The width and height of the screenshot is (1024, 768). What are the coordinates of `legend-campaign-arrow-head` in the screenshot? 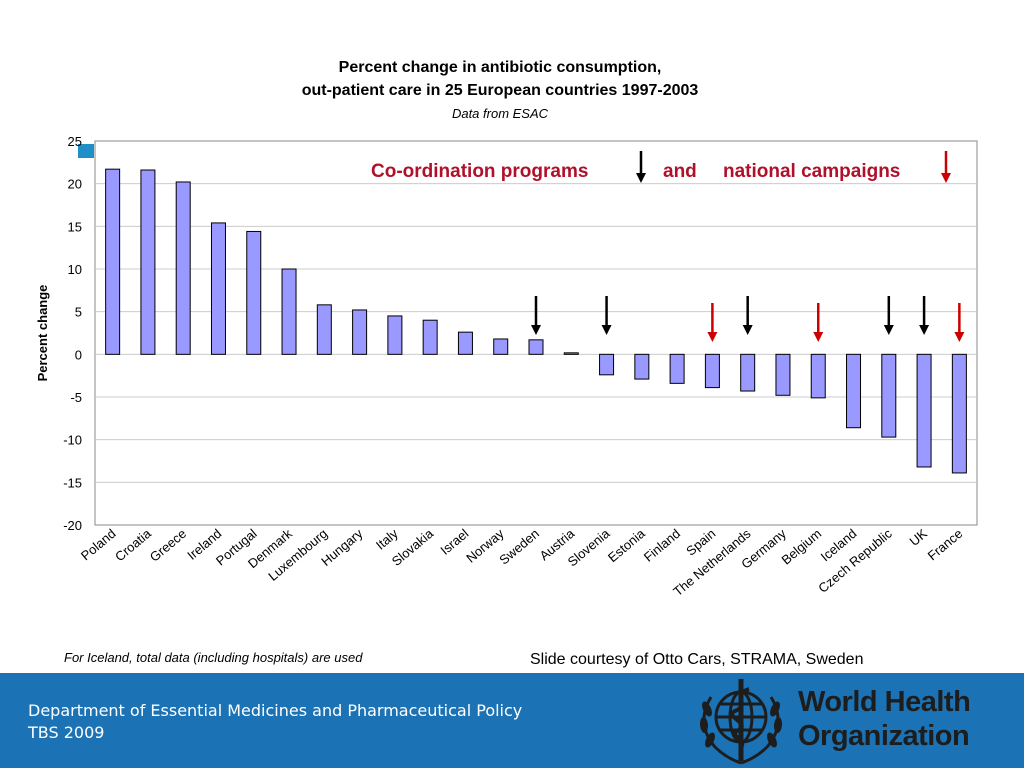 It's located at (946, 178).